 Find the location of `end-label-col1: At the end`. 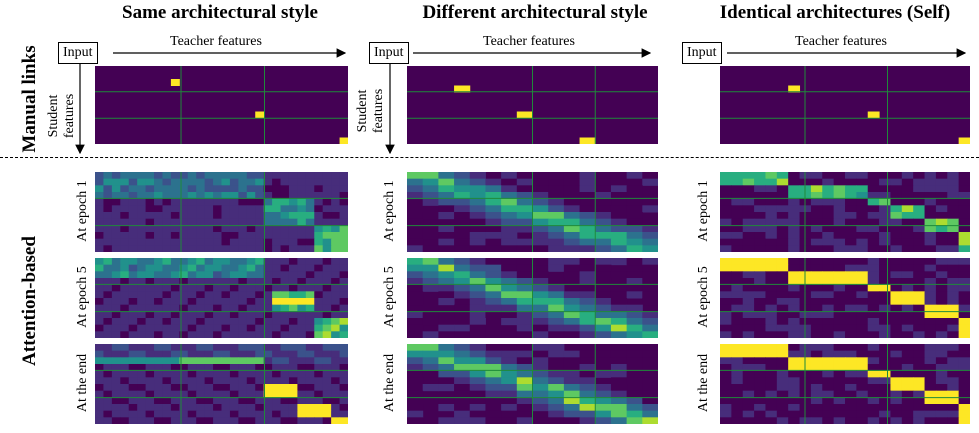

end-label-col1: At the end is located at coordinates (82, 383).